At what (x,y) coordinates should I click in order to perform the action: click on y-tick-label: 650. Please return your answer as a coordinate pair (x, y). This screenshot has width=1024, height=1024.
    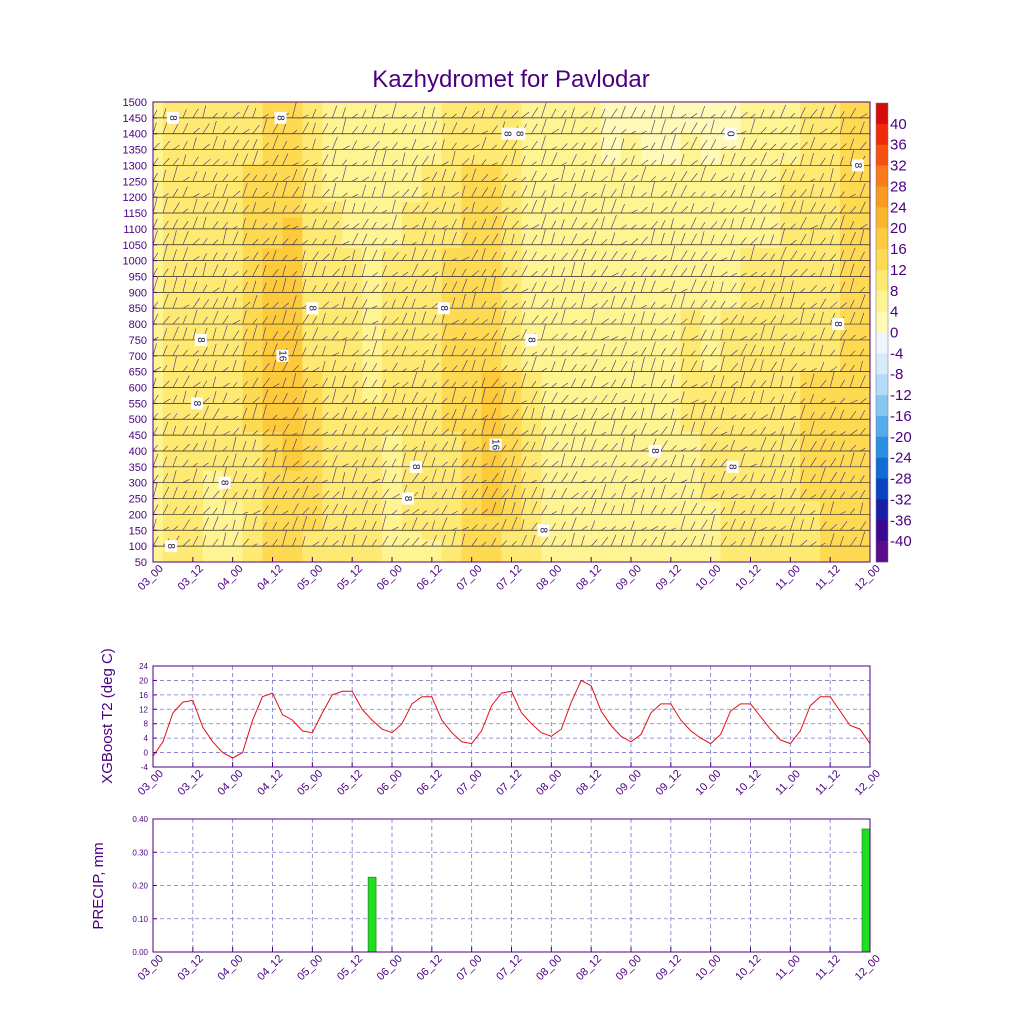
    Looking at the image, I should click on (138, 373).